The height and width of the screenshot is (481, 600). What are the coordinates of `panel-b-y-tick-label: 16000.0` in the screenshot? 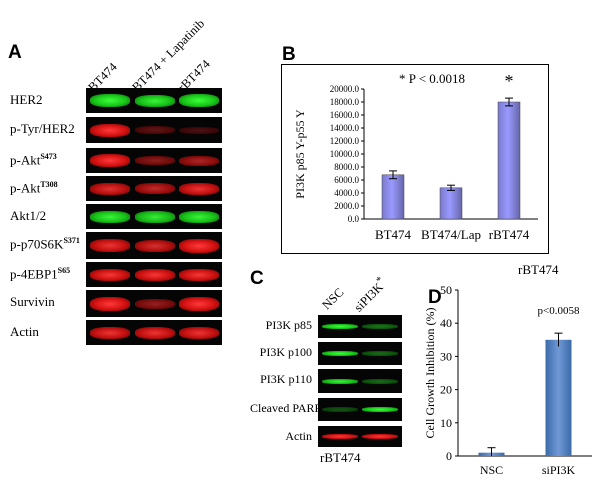 It's located at (345, 115).